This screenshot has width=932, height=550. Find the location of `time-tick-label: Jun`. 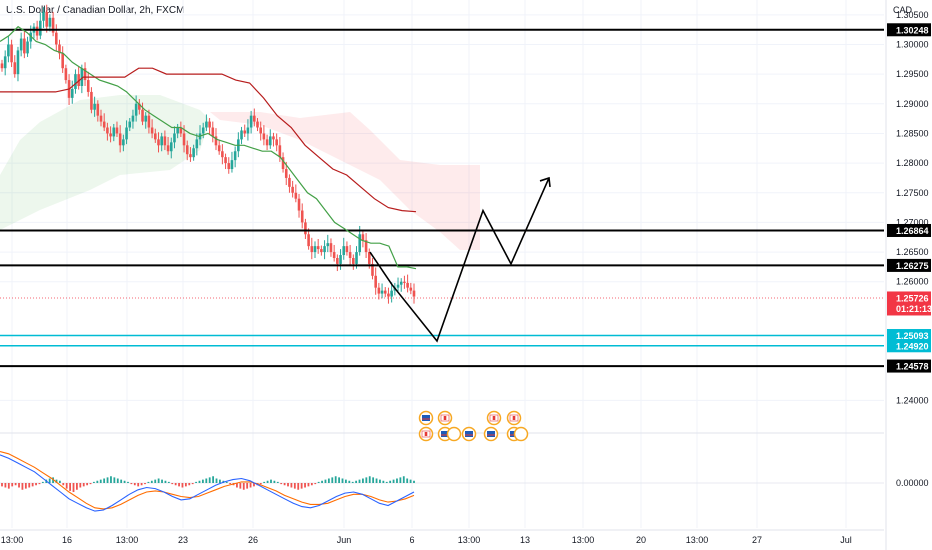

time-tick-label: Jun is located at coordinates (344, 540).